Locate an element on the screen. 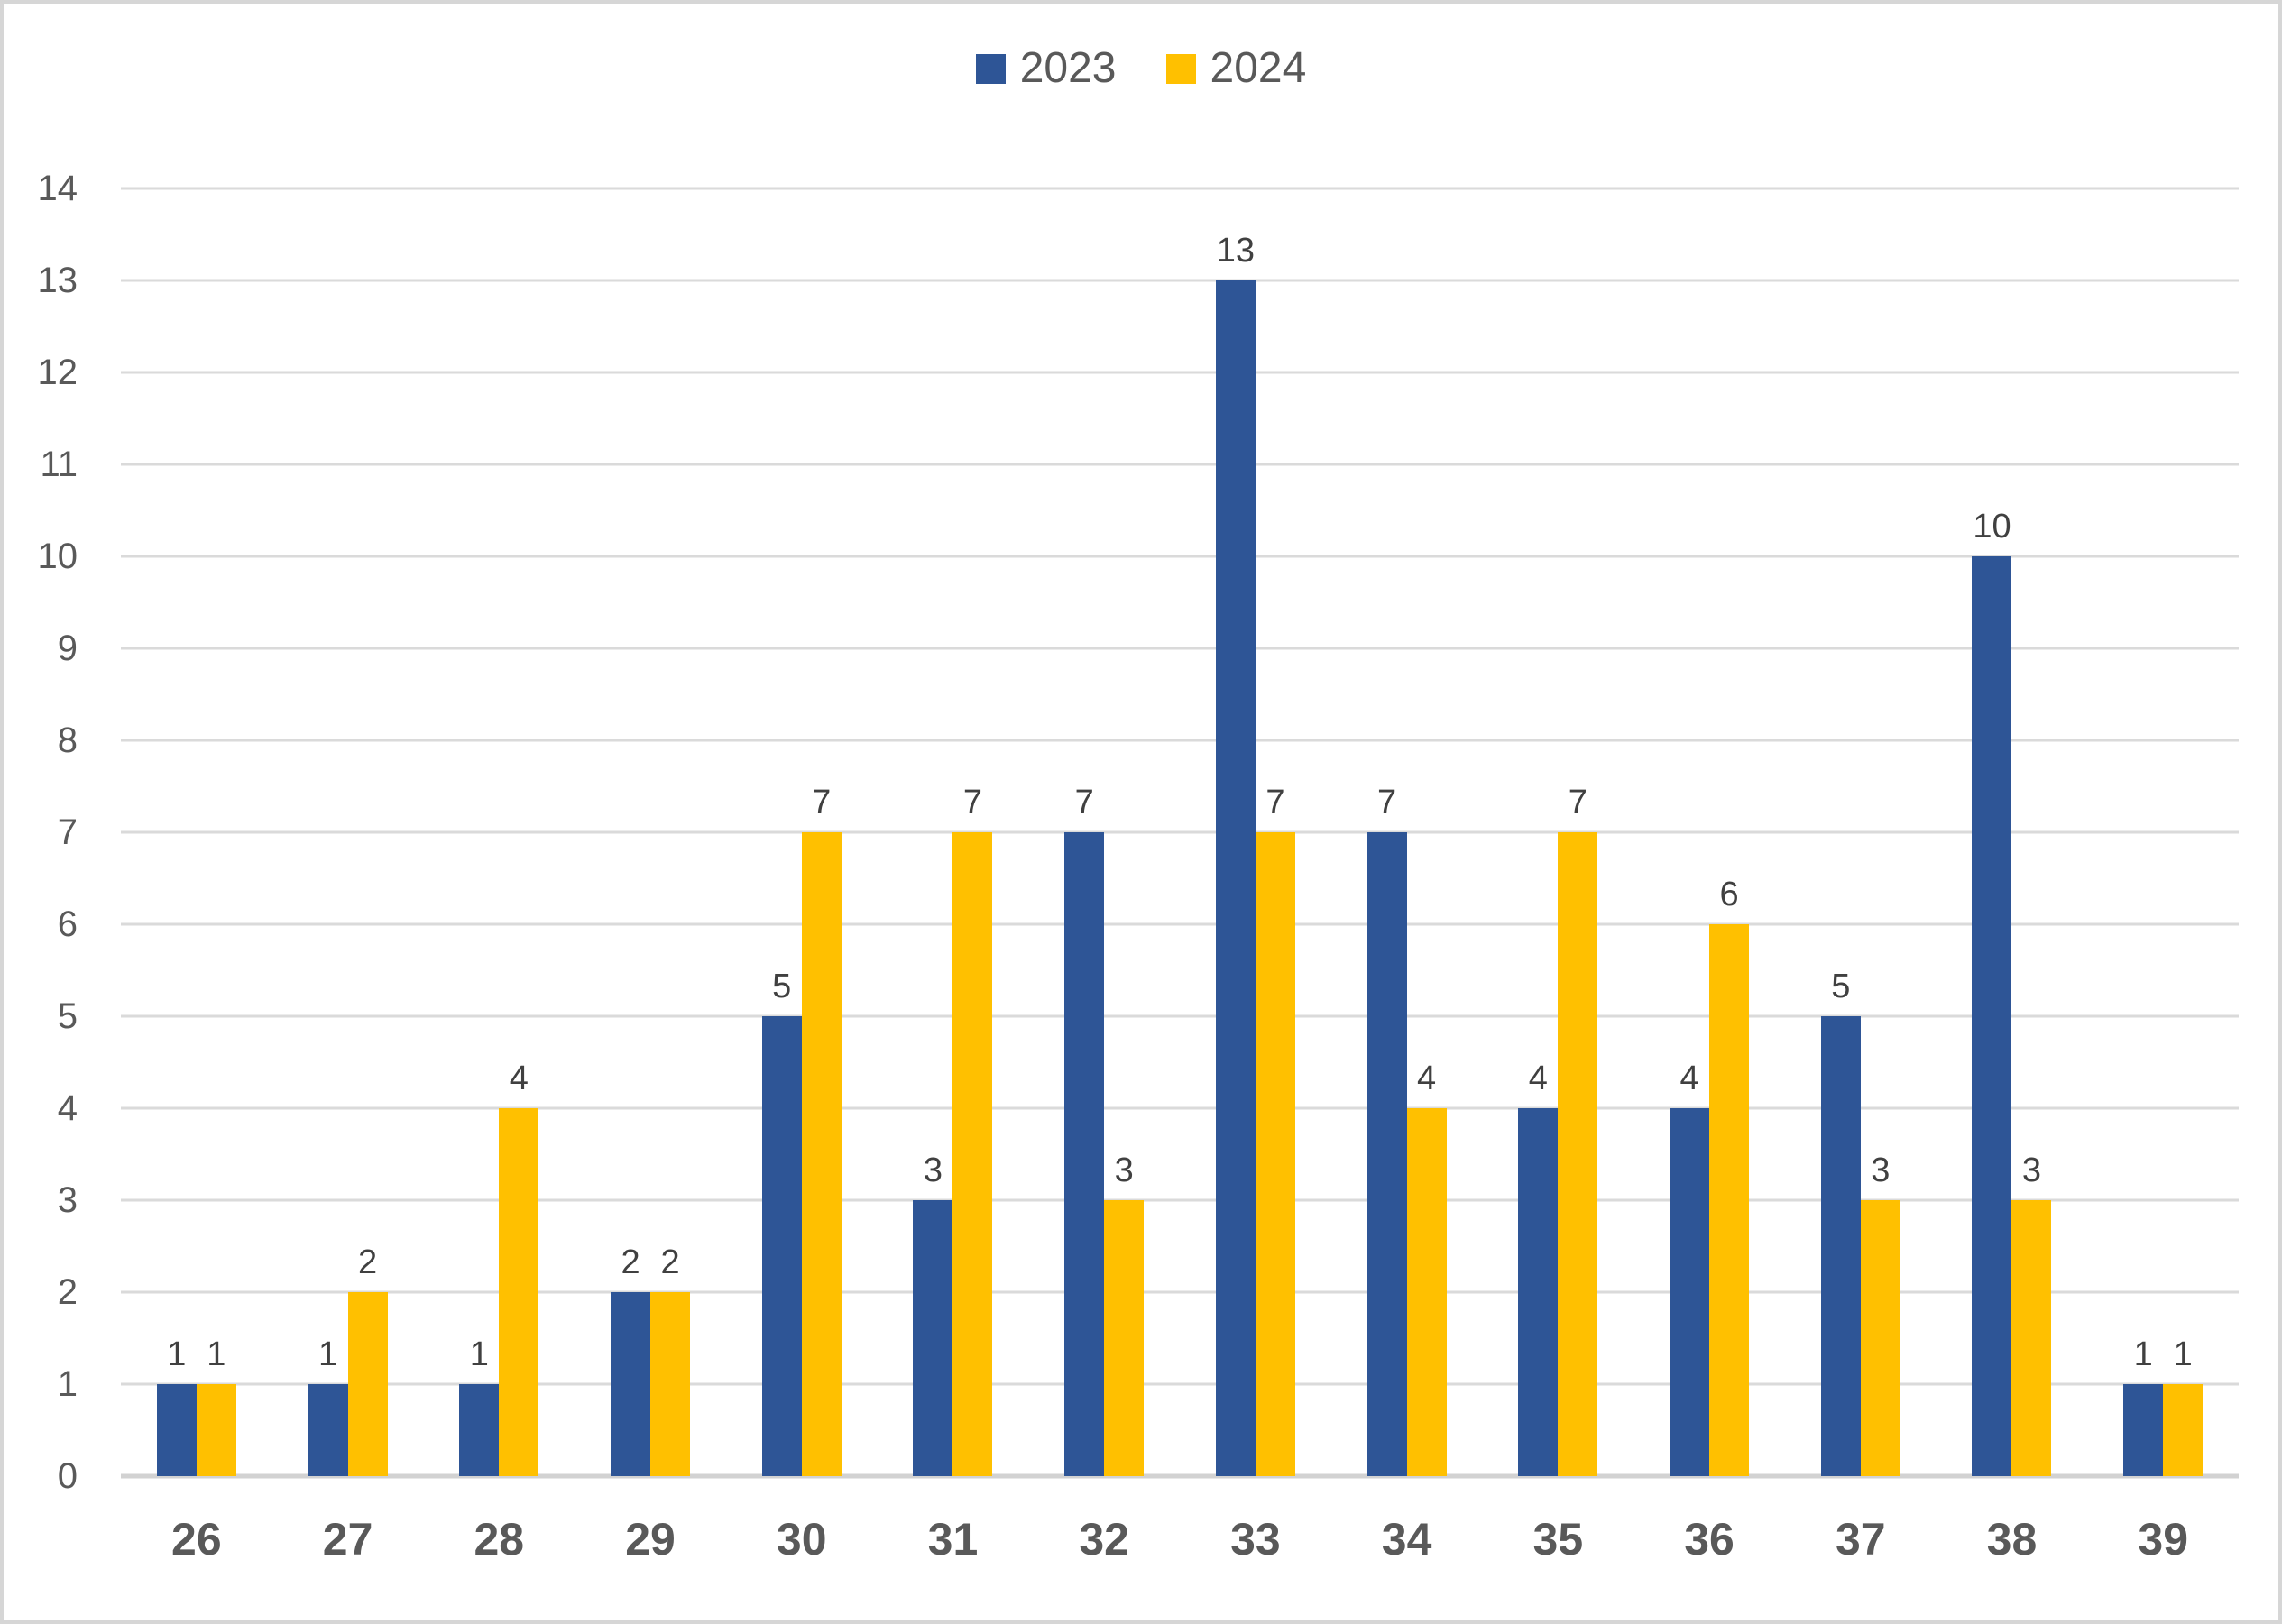 This screenshot has width=2282, height=1624. y-tick-label: 9 is located at coordinates (67, 648).